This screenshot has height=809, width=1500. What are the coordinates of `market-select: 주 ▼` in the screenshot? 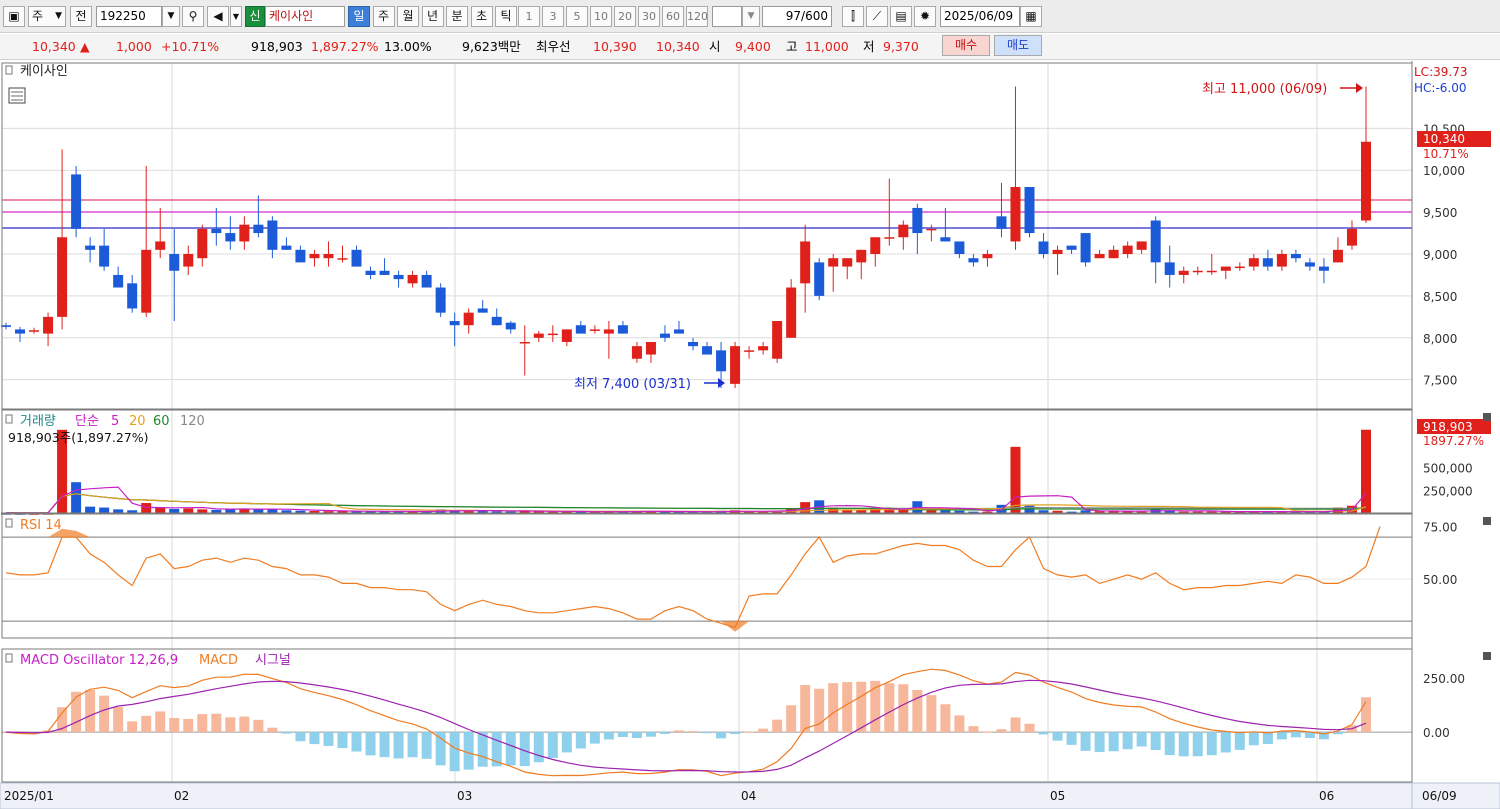 It's located at (47, 16).